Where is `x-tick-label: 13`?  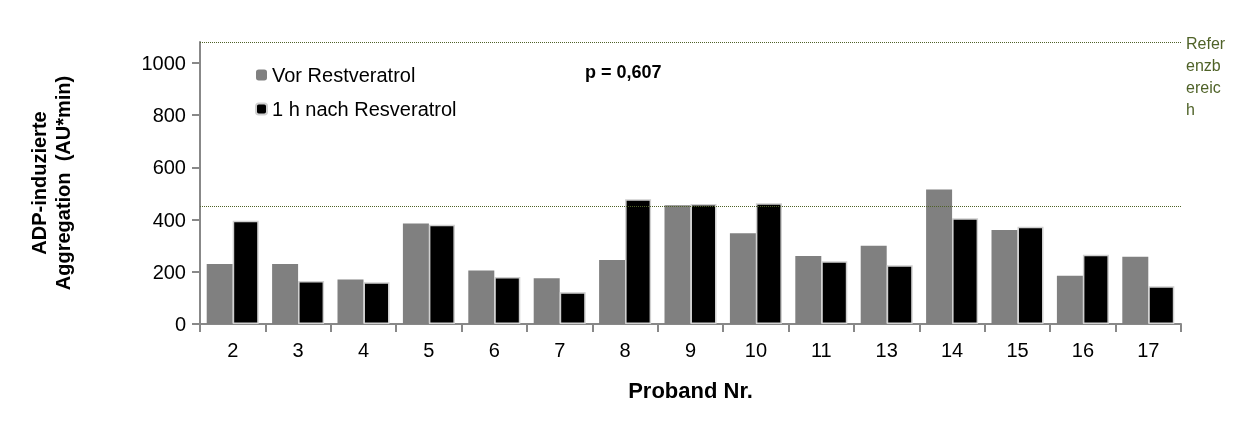 x-tick-label: 13 is located at coordinates (886, 350).